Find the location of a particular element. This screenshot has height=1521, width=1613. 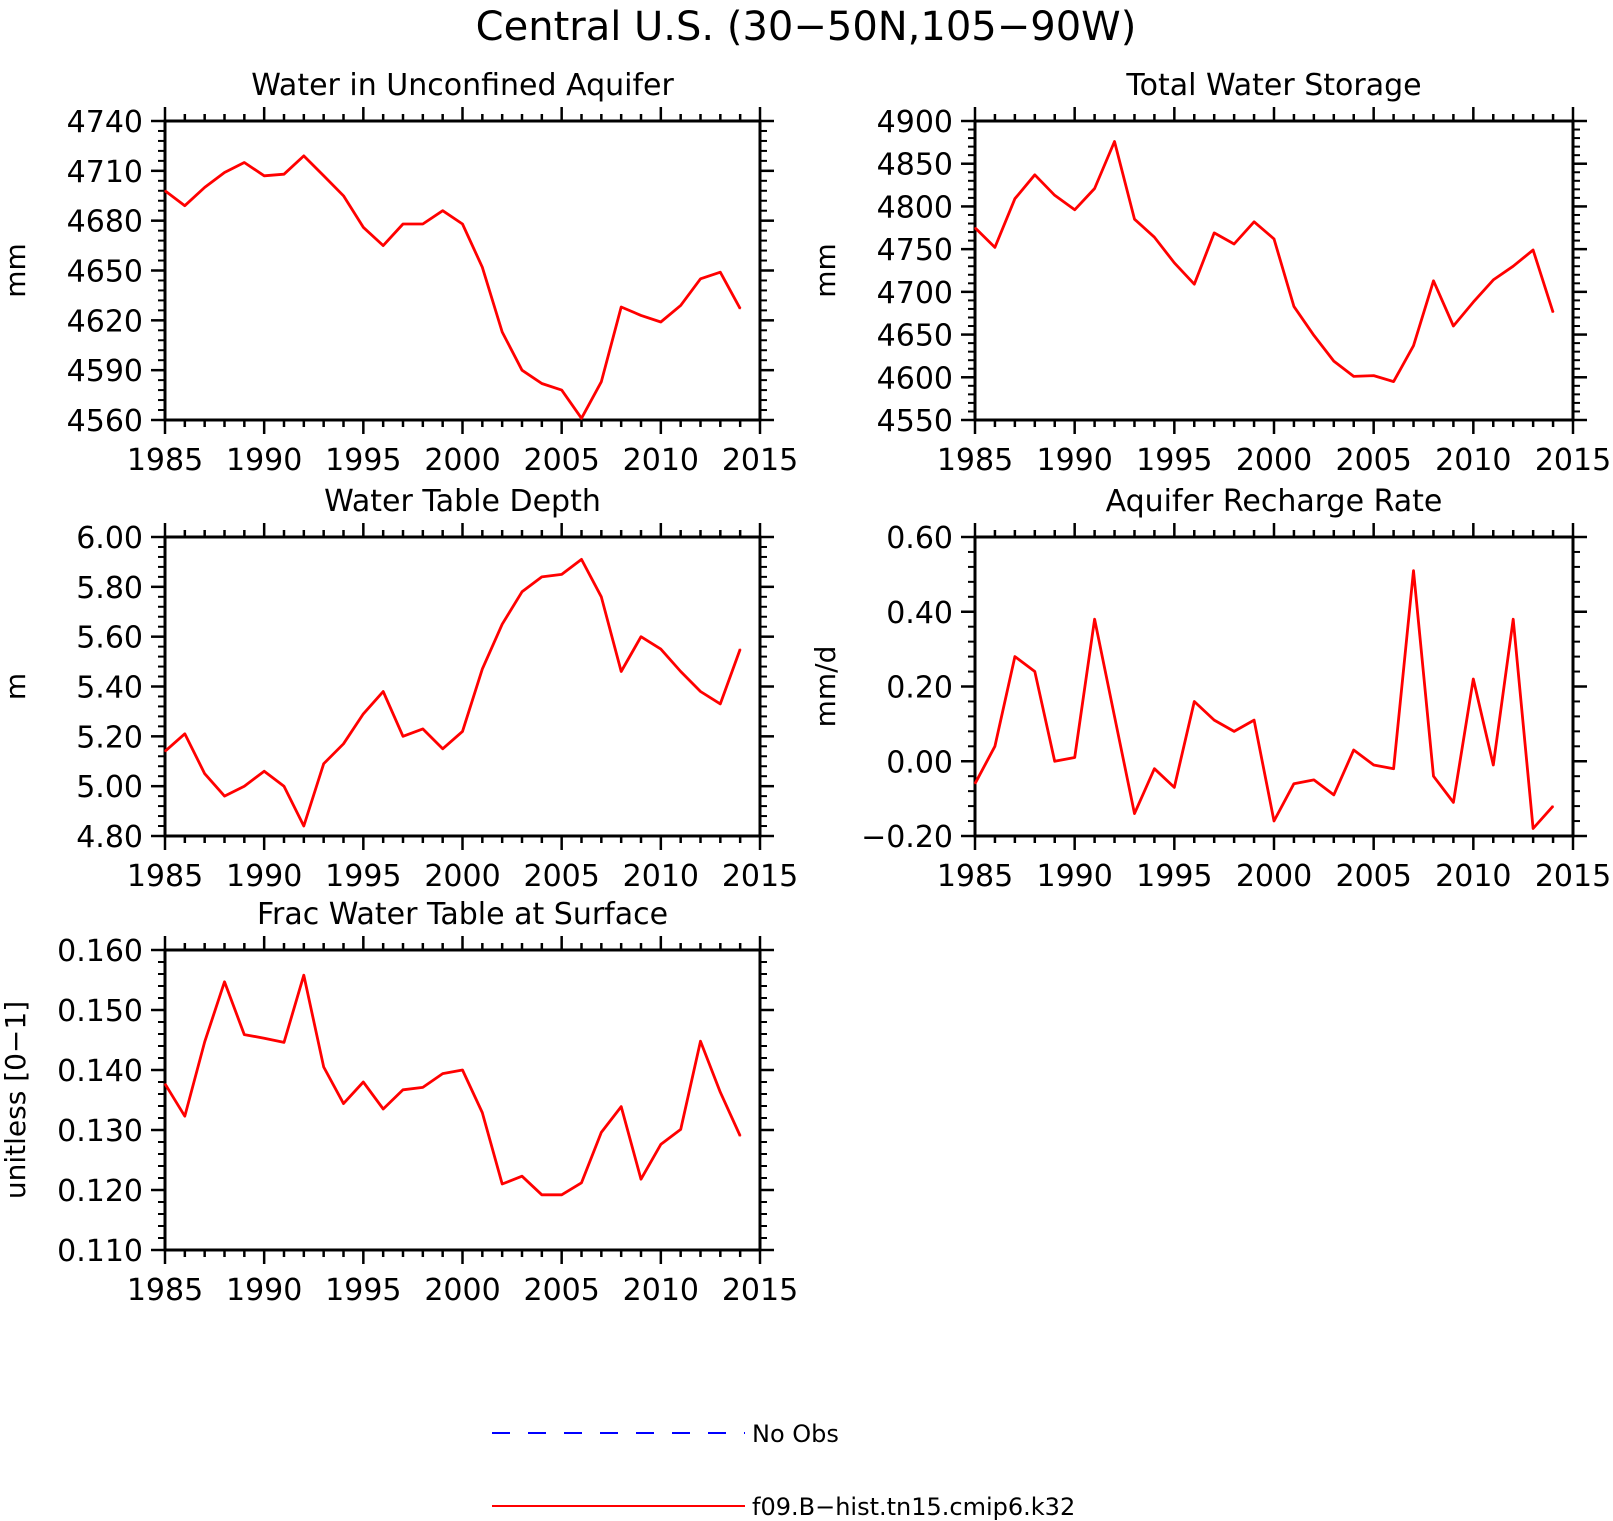

y-axis-label: mm is located at coordinates (825, 270).